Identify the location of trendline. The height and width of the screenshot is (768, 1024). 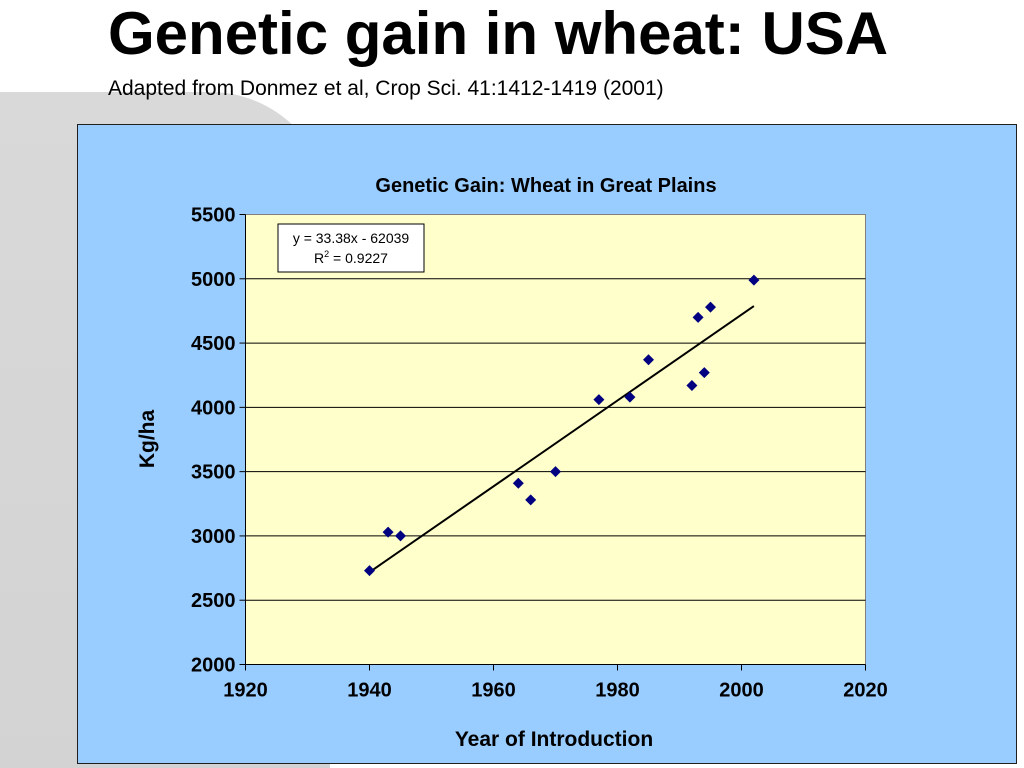
(561, 439).